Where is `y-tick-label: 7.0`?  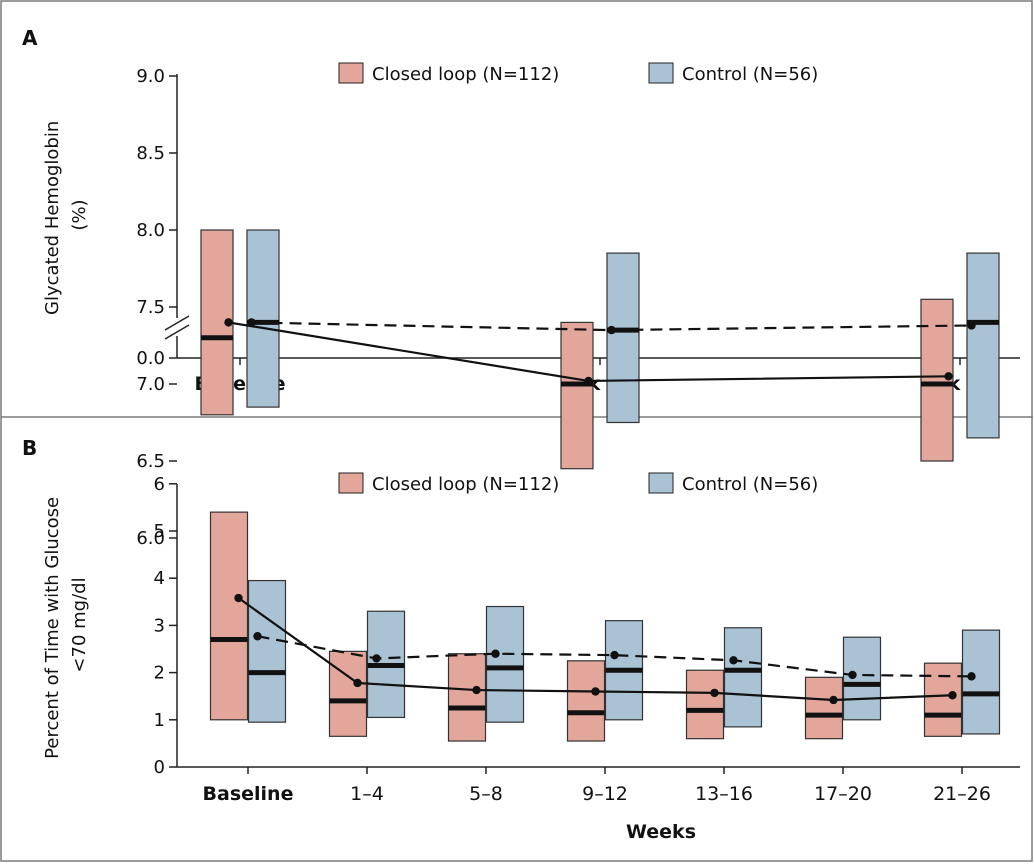
y-tick-label: 7.0 is located at coordinates (150, 384).